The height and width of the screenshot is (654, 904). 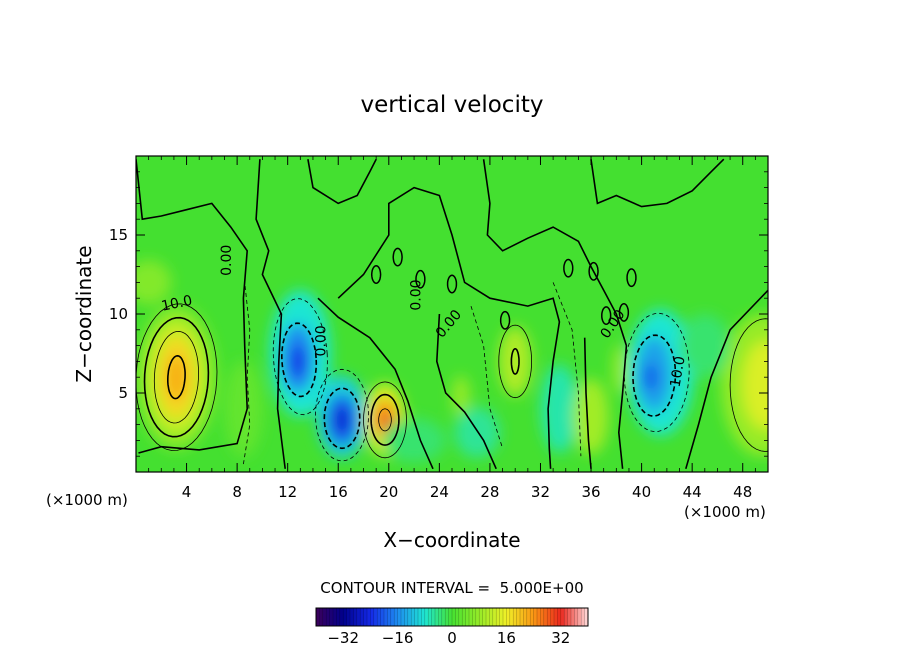 What do you see at coordinates (726, 379) in the screenshot?
I see `contour-zero-g` at bounding box center [726, 379].